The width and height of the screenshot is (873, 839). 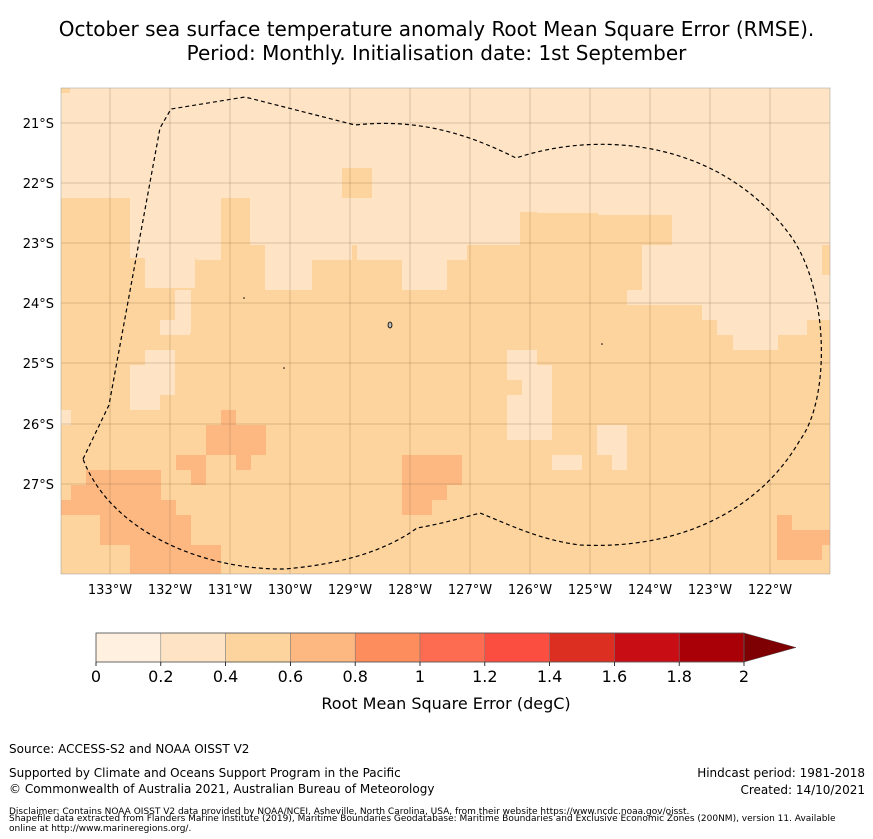 I want to click on colorbar-tick-label: 2, so click(x=744, y=676).